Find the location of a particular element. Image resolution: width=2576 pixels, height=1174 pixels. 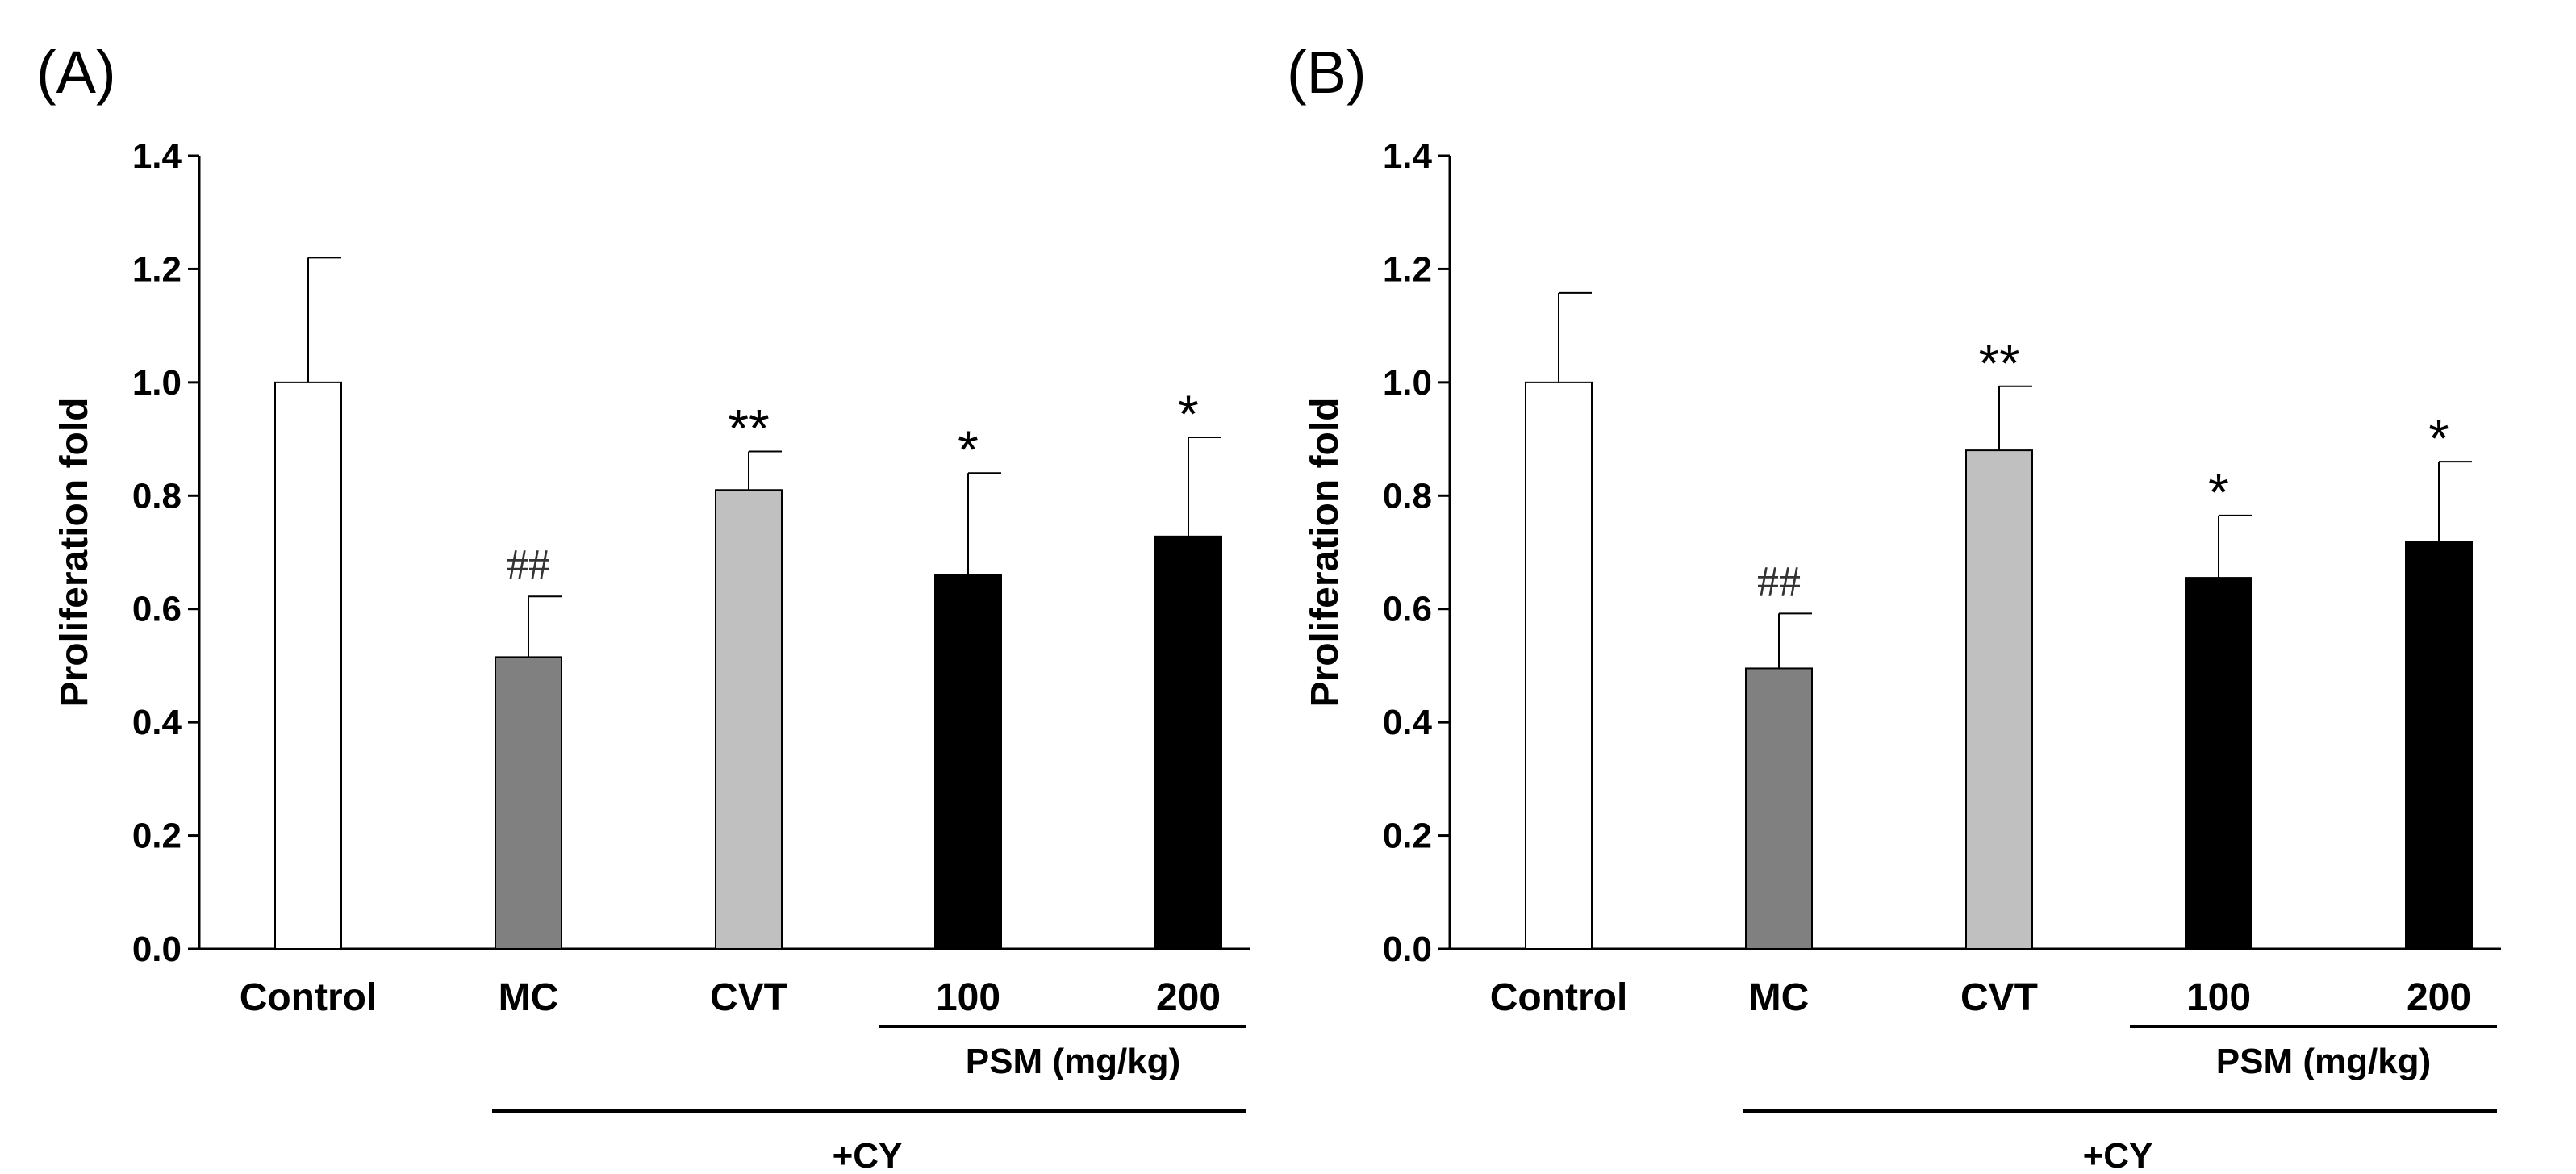

panel-label: (B) is located at coordinates (1327, 72).